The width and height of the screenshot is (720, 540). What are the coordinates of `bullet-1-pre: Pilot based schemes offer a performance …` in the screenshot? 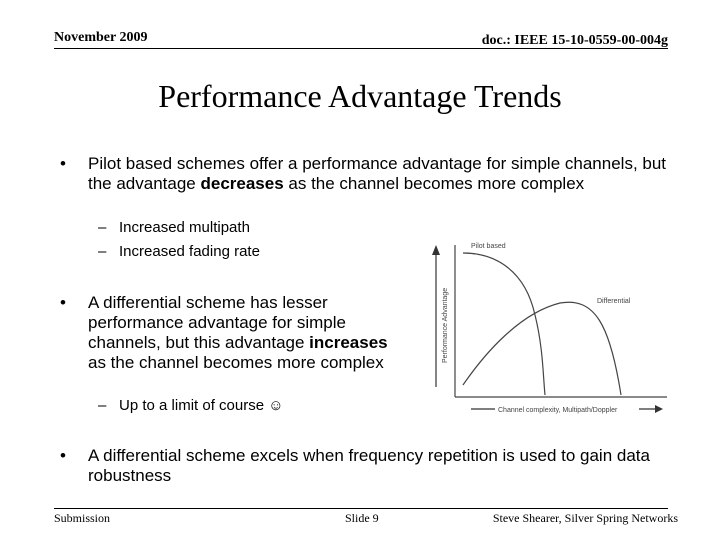 It's located at (377, 173).